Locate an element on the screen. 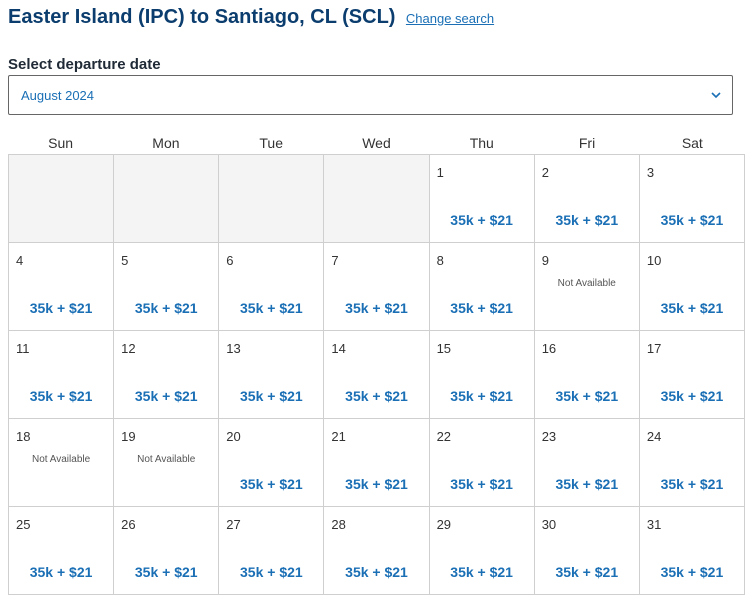 The image size is (750, 601). weekday-label: Wed is located at coordinates (376, 143).